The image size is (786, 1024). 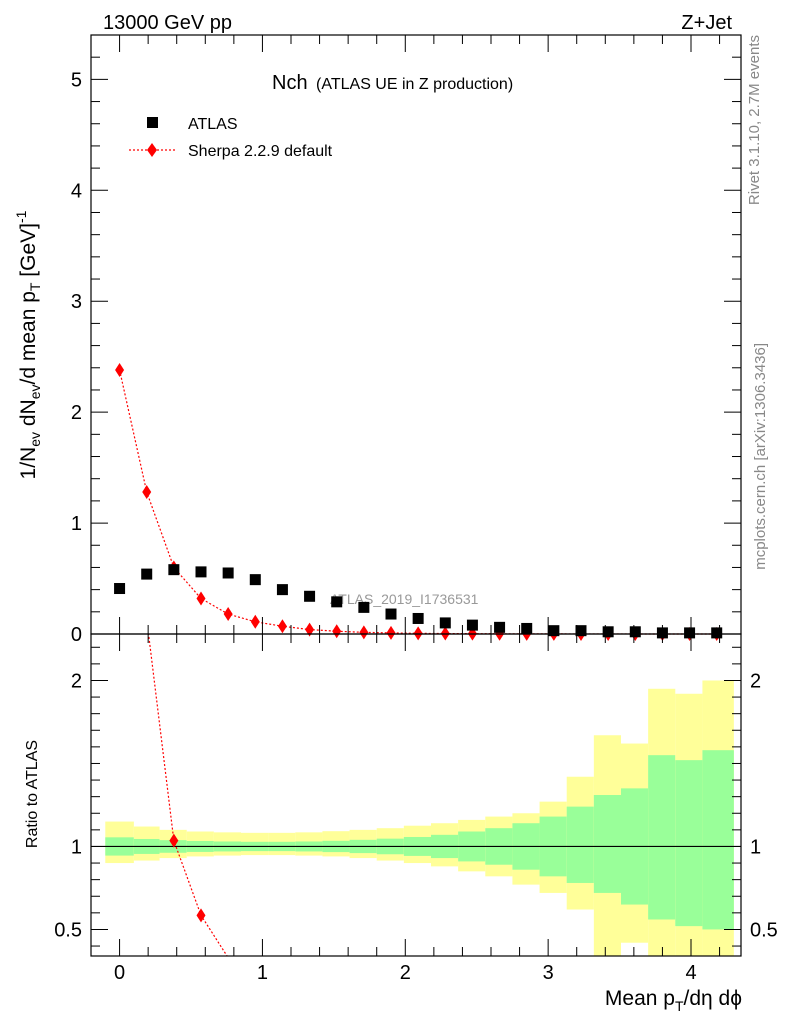 I want to click on ratio-xtick-label: 3, so click(x=548, y=973).